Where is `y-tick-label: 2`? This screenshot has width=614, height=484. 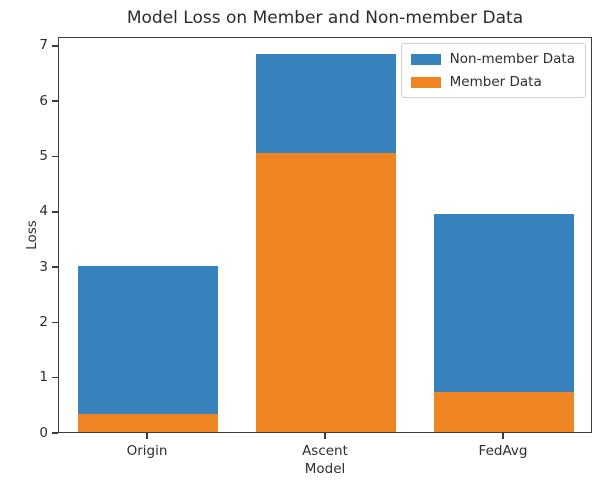
y-tick-label: 2 is located at coordinates (43, 321).